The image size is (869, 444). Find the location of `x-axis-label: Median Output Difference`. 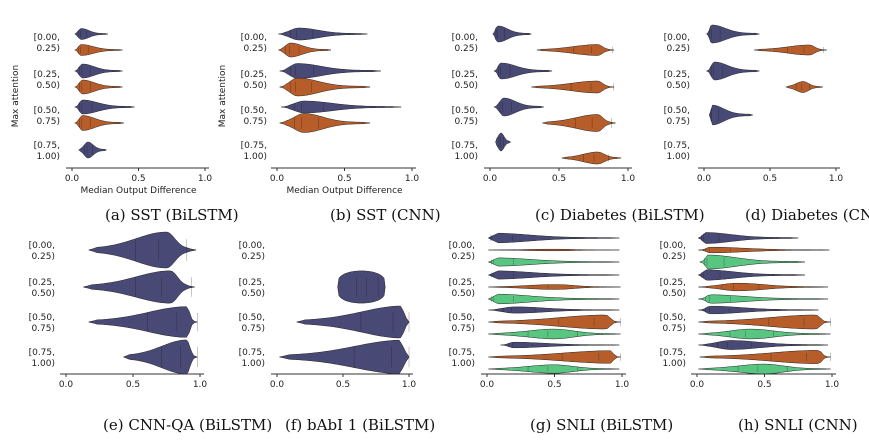

x-axis-label: Median Output Difference is located at coordinates (344, 191).